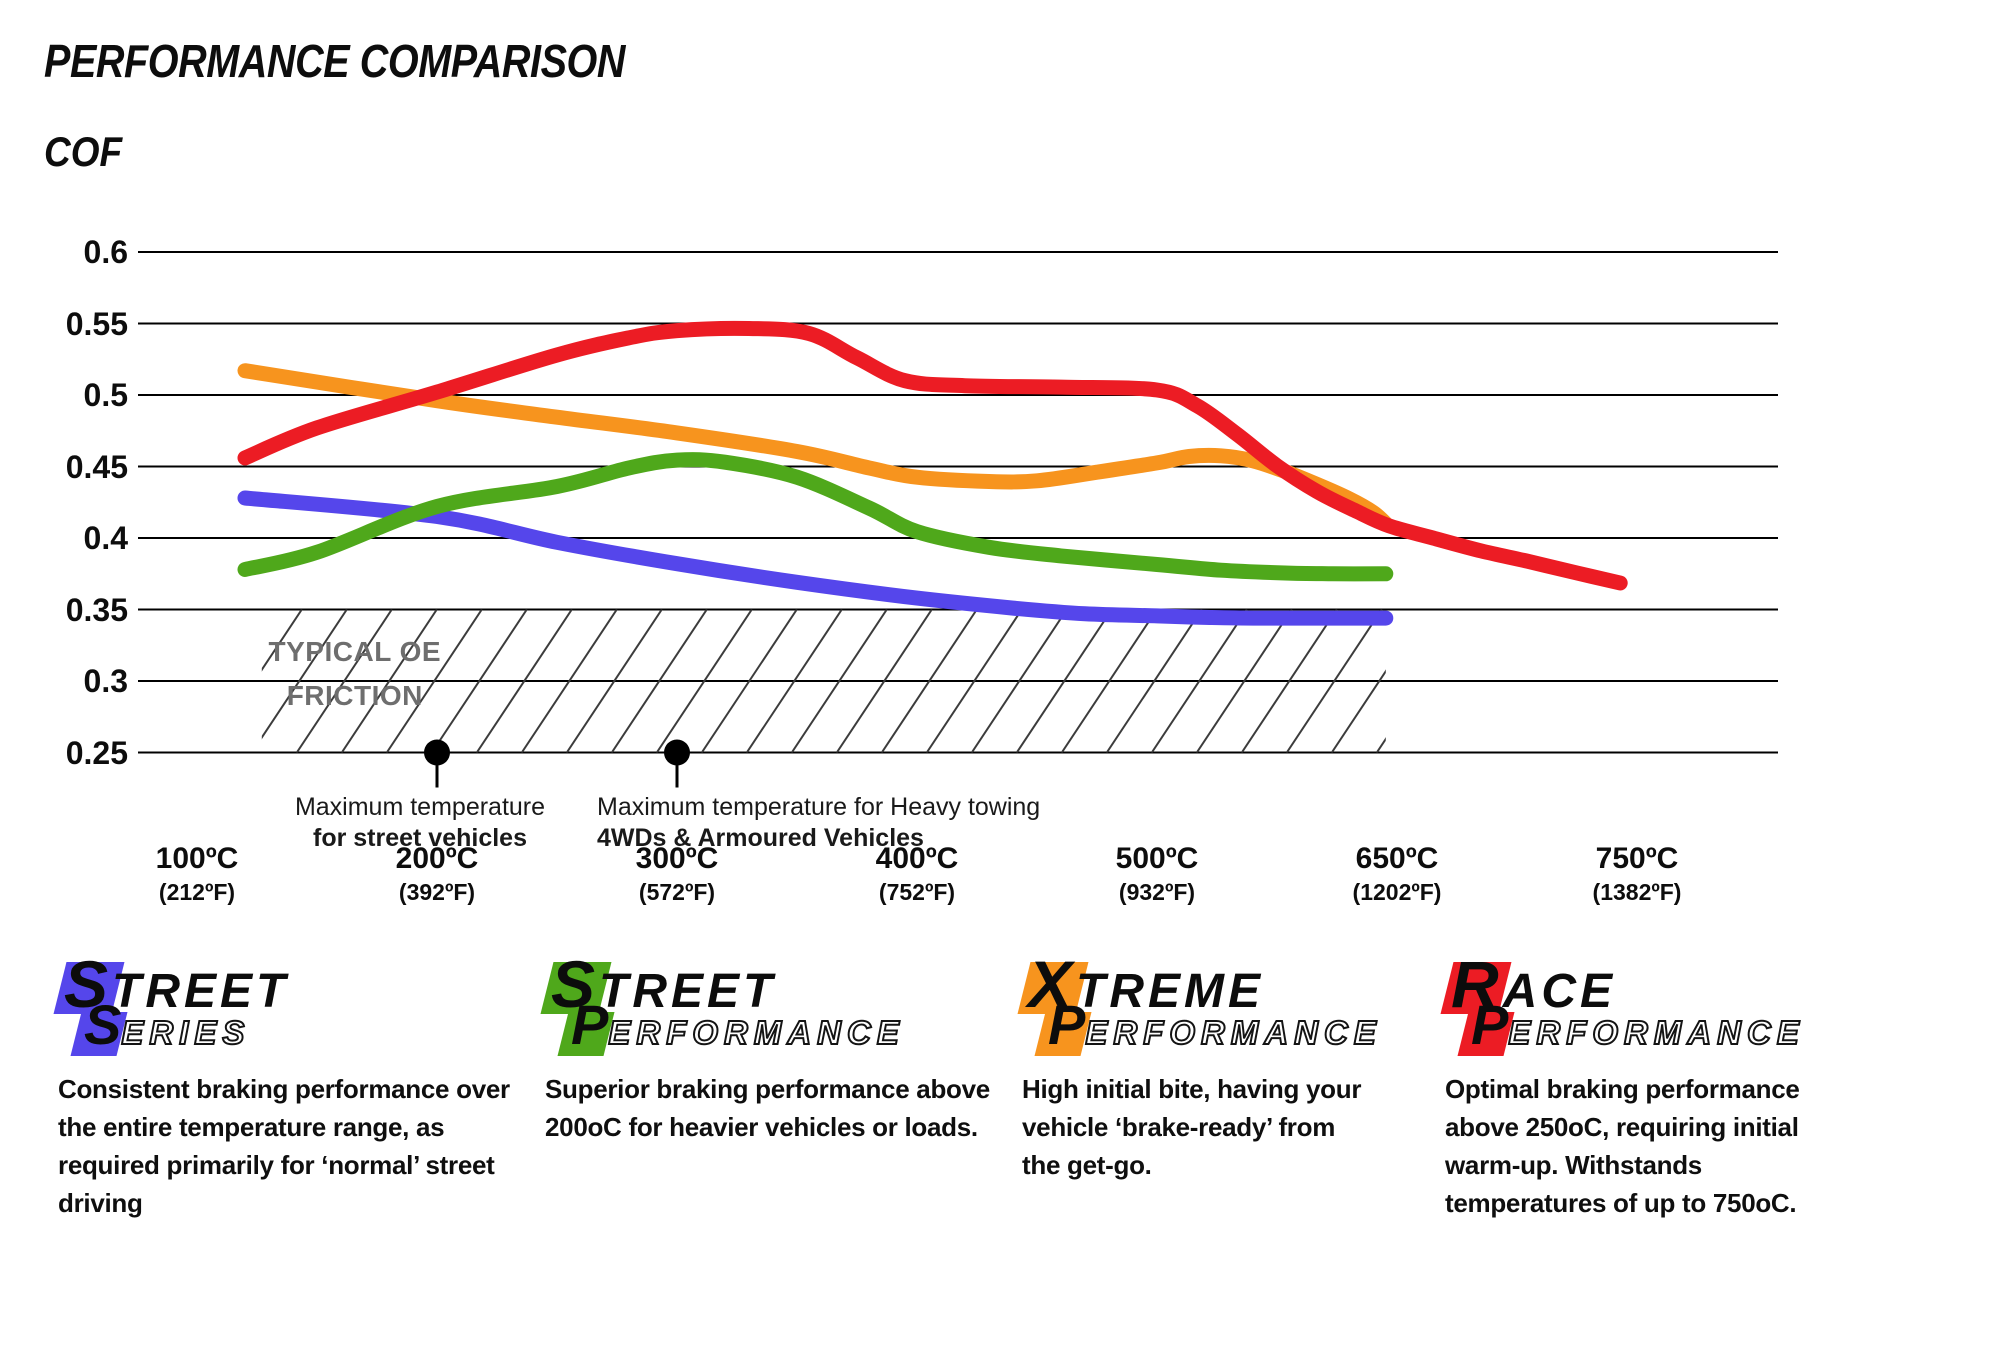  I want to click on logo-word2: SERIES, so click(167, 1024).